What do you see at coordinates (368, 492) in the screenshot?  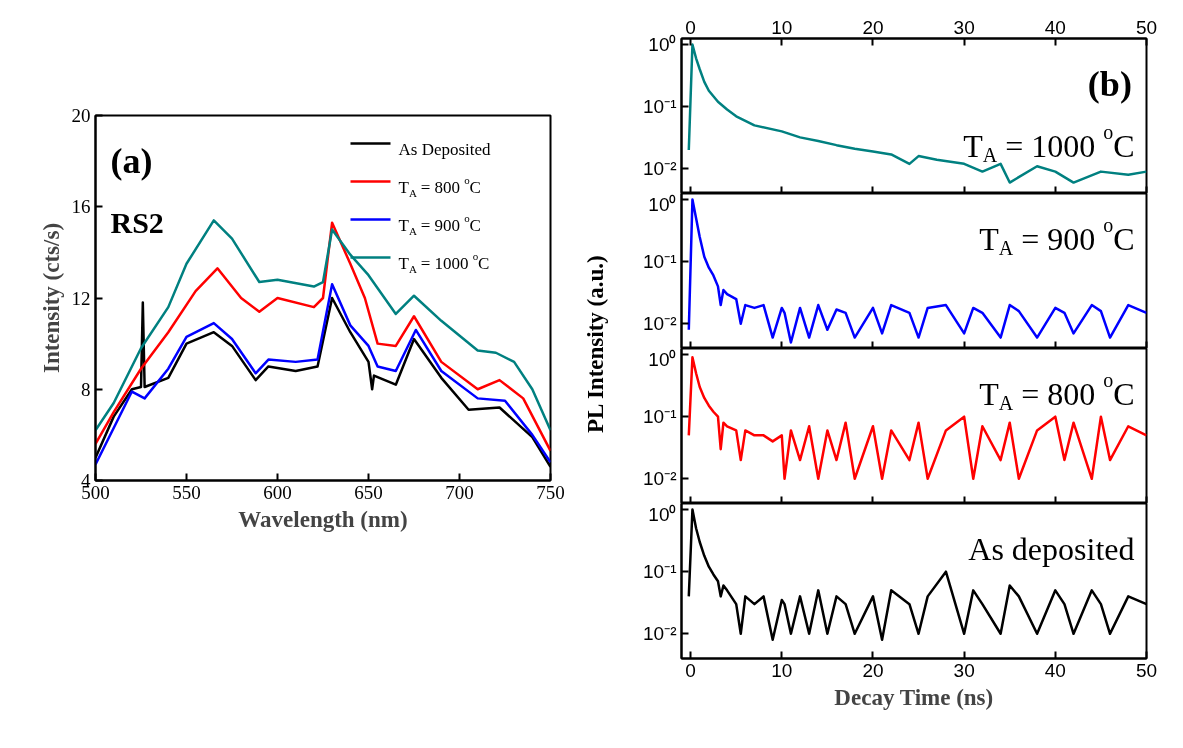 I see `x-tick-label: 650` at bounding box center [368, 492].